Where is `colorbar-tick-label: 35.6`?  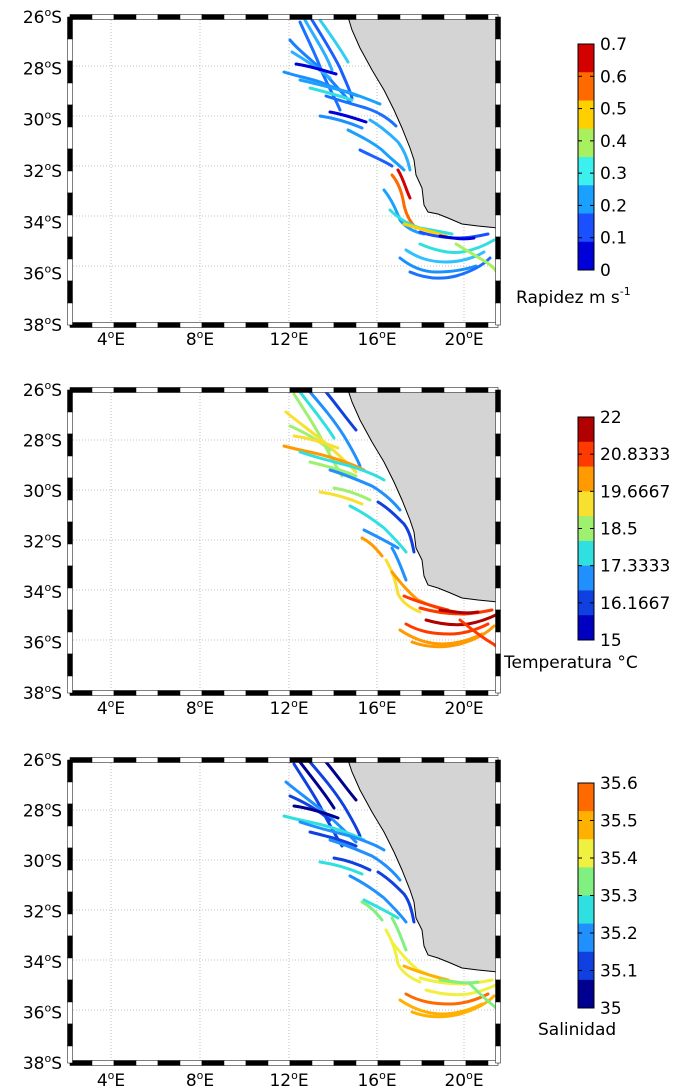
colorbar-tick-label: 35.6 is located at coordinates (619, 784).